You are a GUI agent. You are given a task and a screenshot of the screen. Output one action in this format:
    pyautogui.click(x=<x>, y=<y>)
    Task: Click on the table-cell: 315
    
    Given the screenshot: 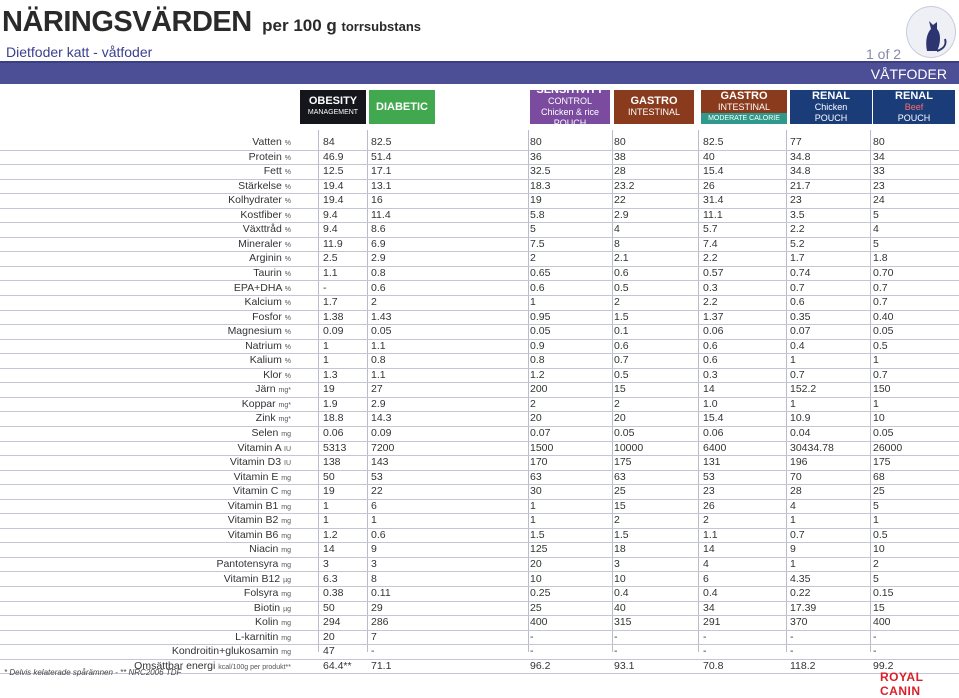 What is the action you would take?
    pyautogui.click(x=623, y=622)
    